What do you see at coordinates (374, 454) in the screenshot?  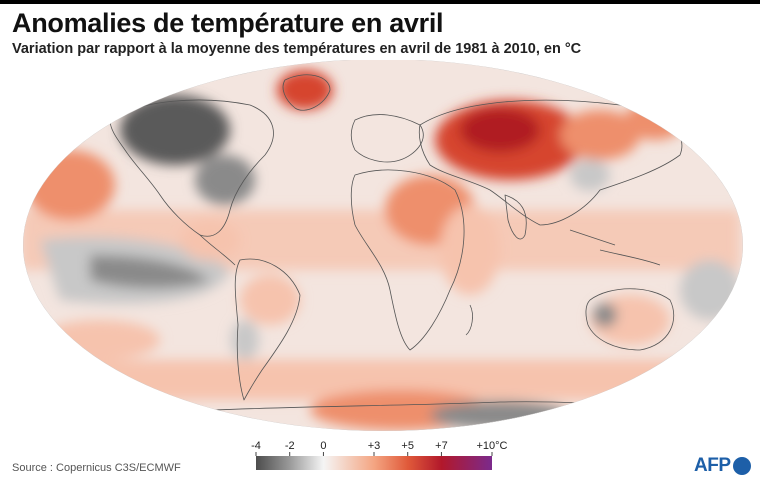 I see `legend-ticks` at bounding box center [374, 454].